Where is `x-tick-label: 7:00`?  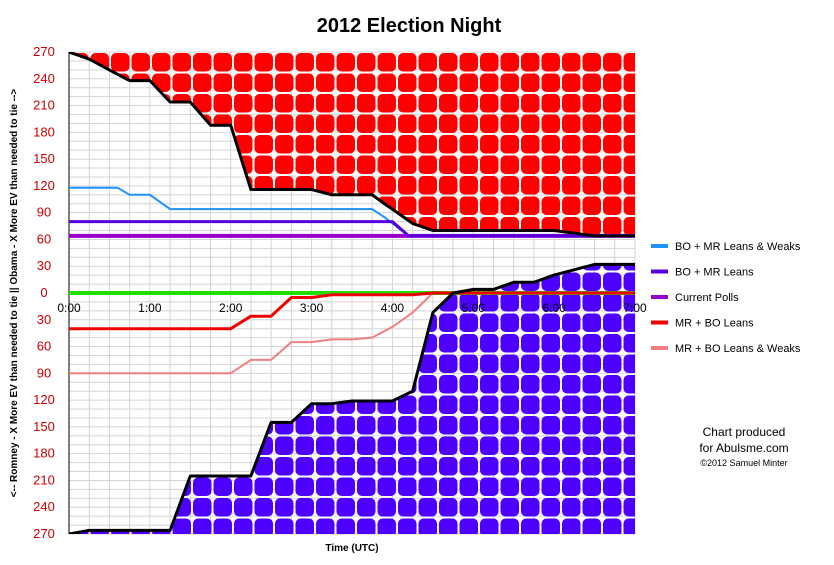 x-tick-label: 7:00 is located at coordinates (635, 308).